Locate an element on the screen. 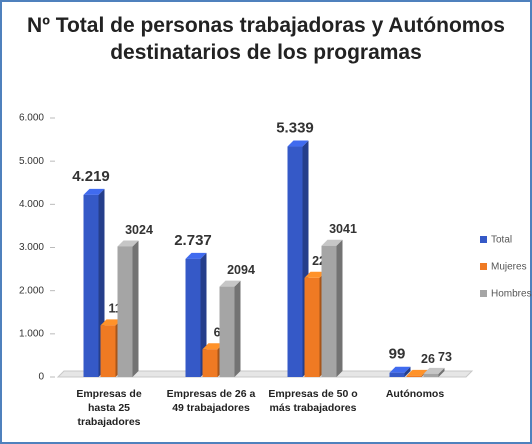  x-tick-label: Autónomos is located at coordinates (415, 394).